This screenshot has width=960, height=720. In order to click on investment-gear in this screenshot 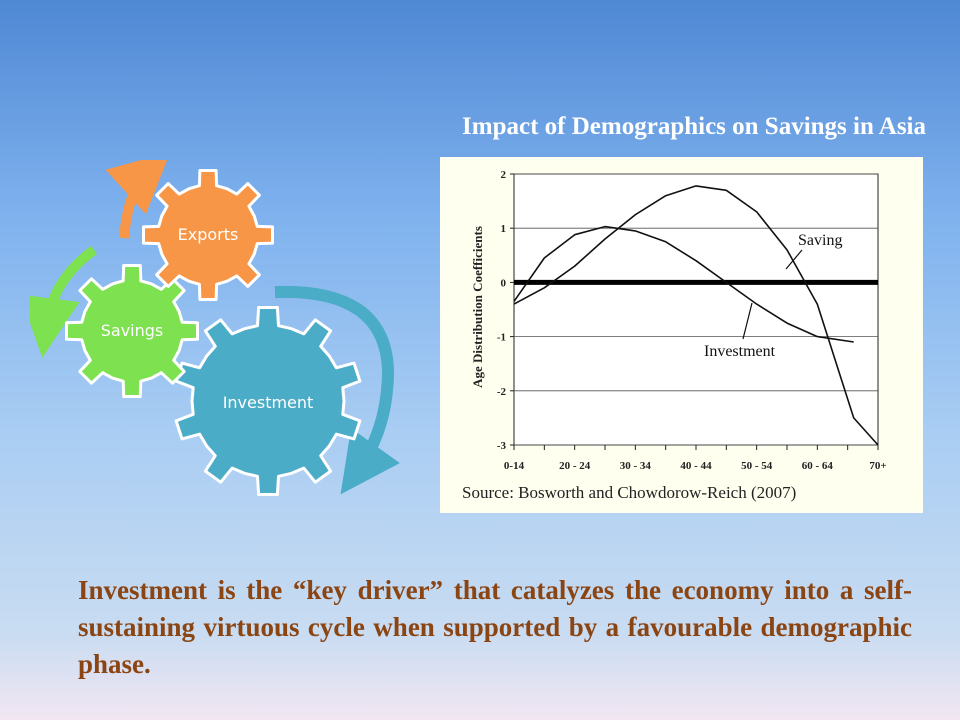, I will do `click(268, 401)`.